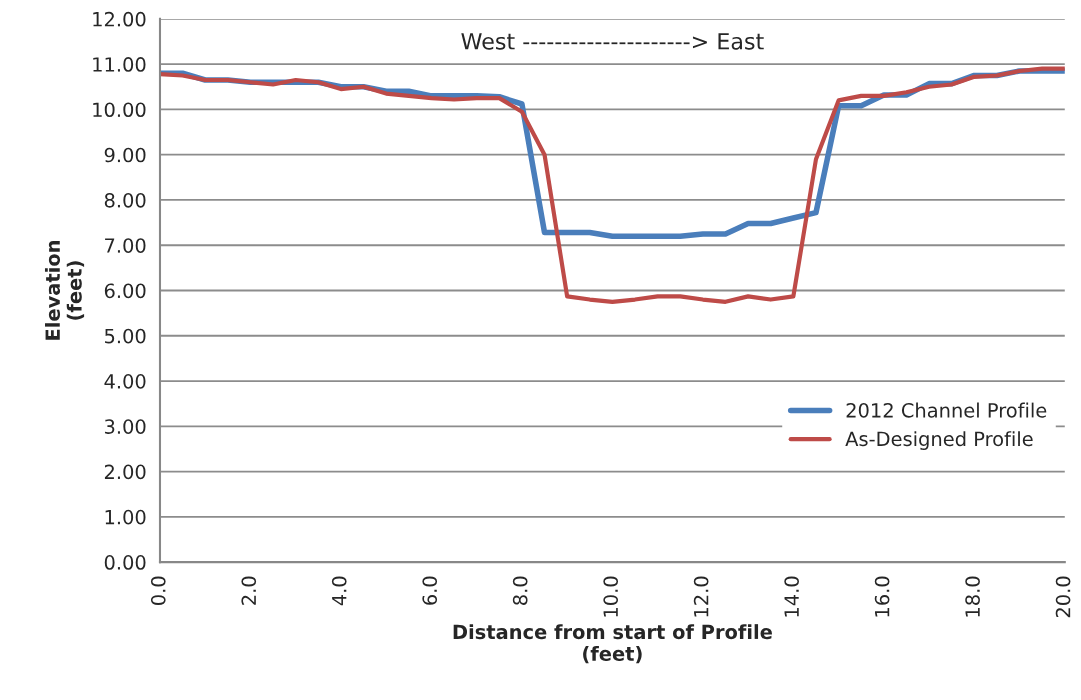 The width and height of the screenshot is (1081, 700). I want to click on x-axis-title: Distance from start of Profile (feet), so click(612, 644).